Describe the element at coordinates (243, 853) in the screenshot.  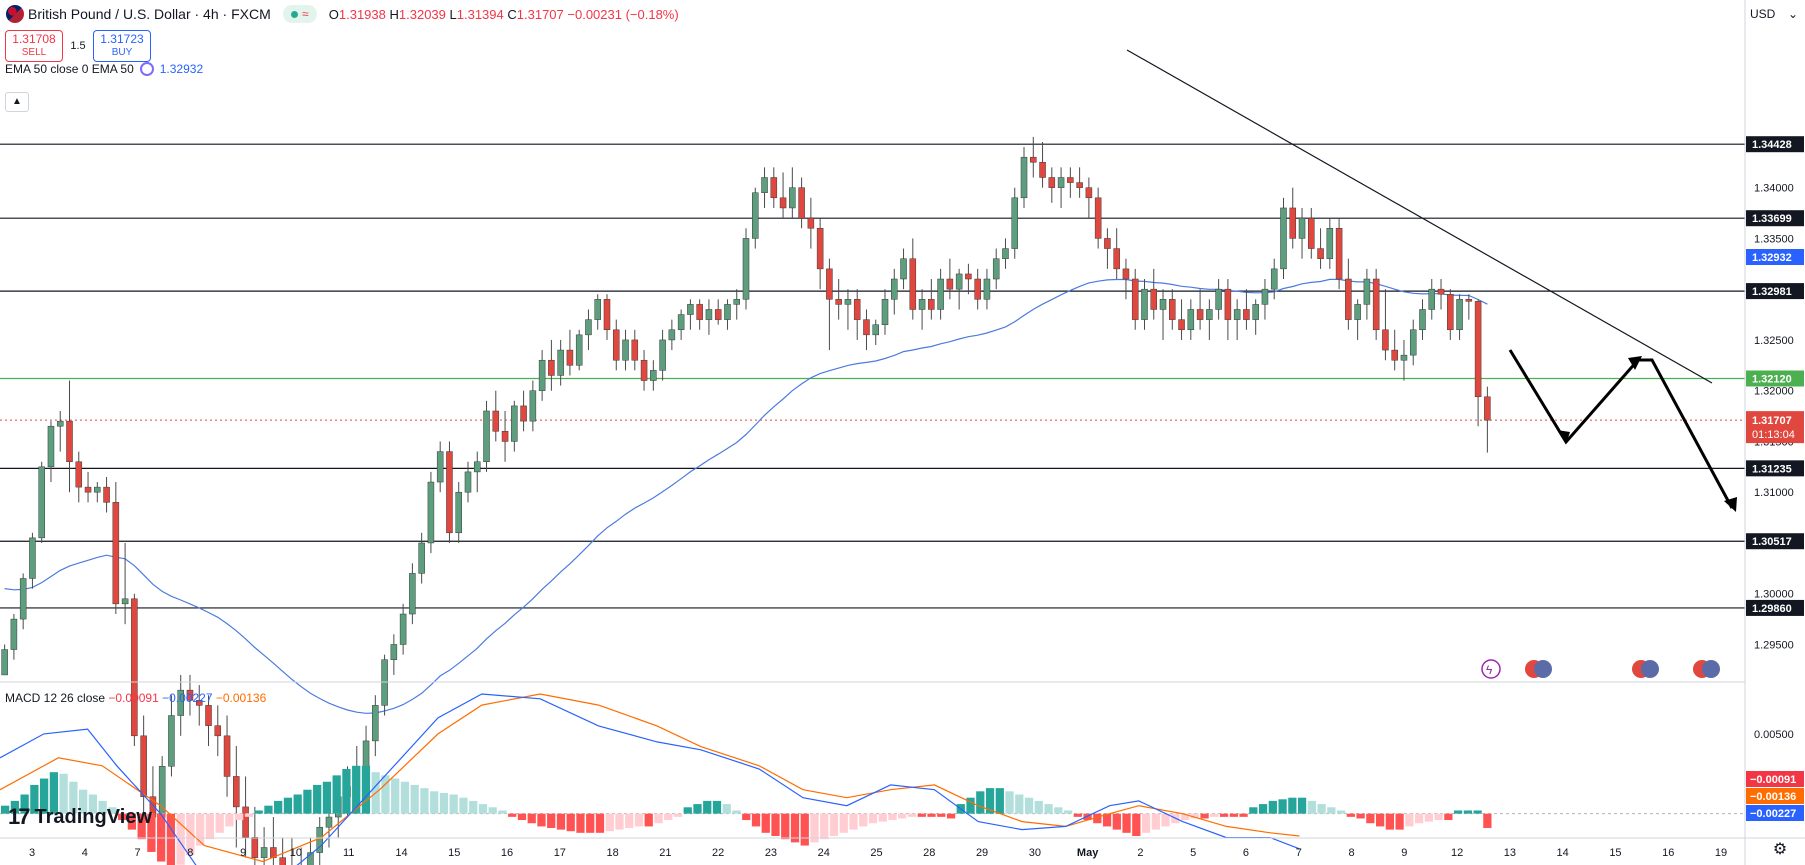
I see `time-tick-4: 9` at that location.